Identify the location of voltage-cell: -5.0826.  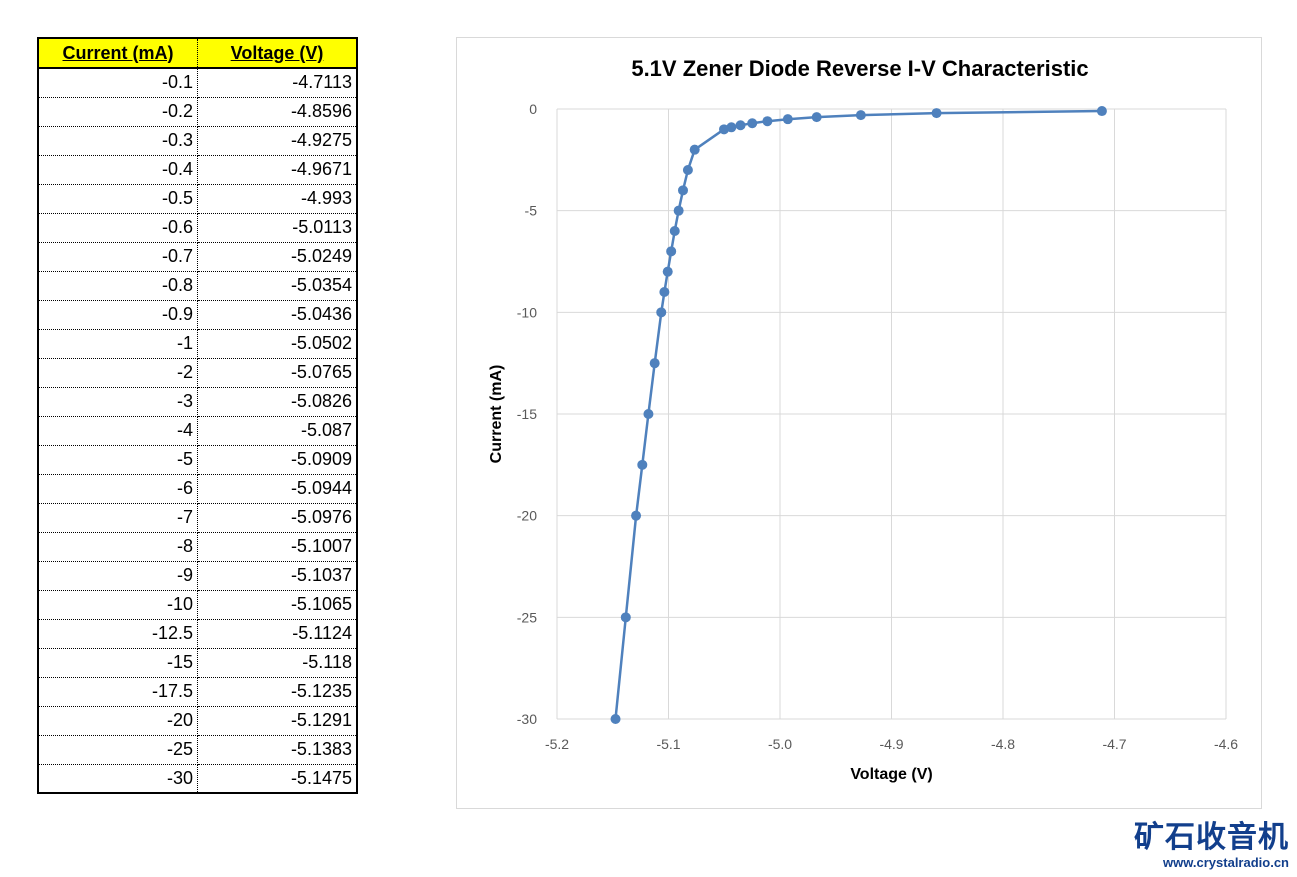
(277, 402).